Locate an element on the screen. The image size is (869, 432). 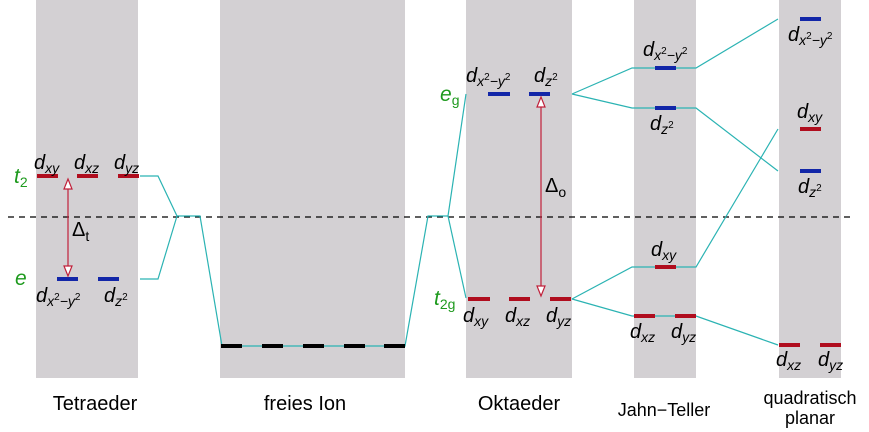
caption-square-planar-line1: quadratisch is located at coordinates (809, 398).